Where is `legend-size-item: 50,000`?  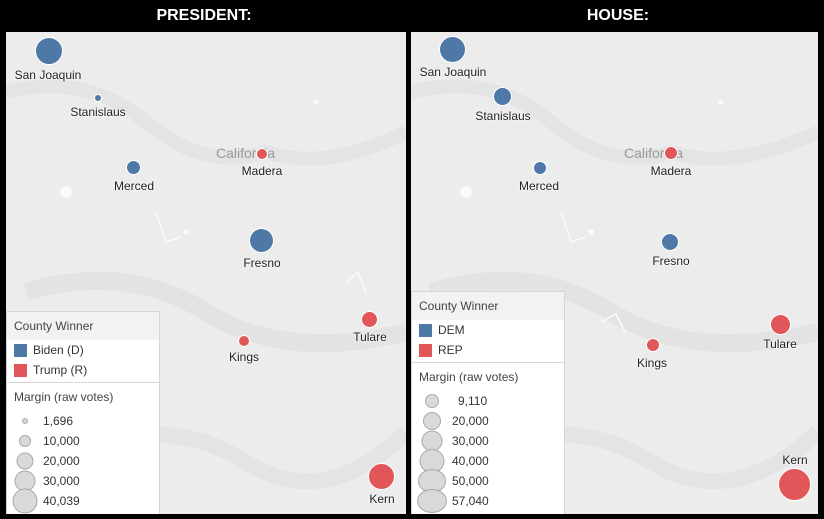
legend-size-item: 50,000 is located at coordinates (488, 481).